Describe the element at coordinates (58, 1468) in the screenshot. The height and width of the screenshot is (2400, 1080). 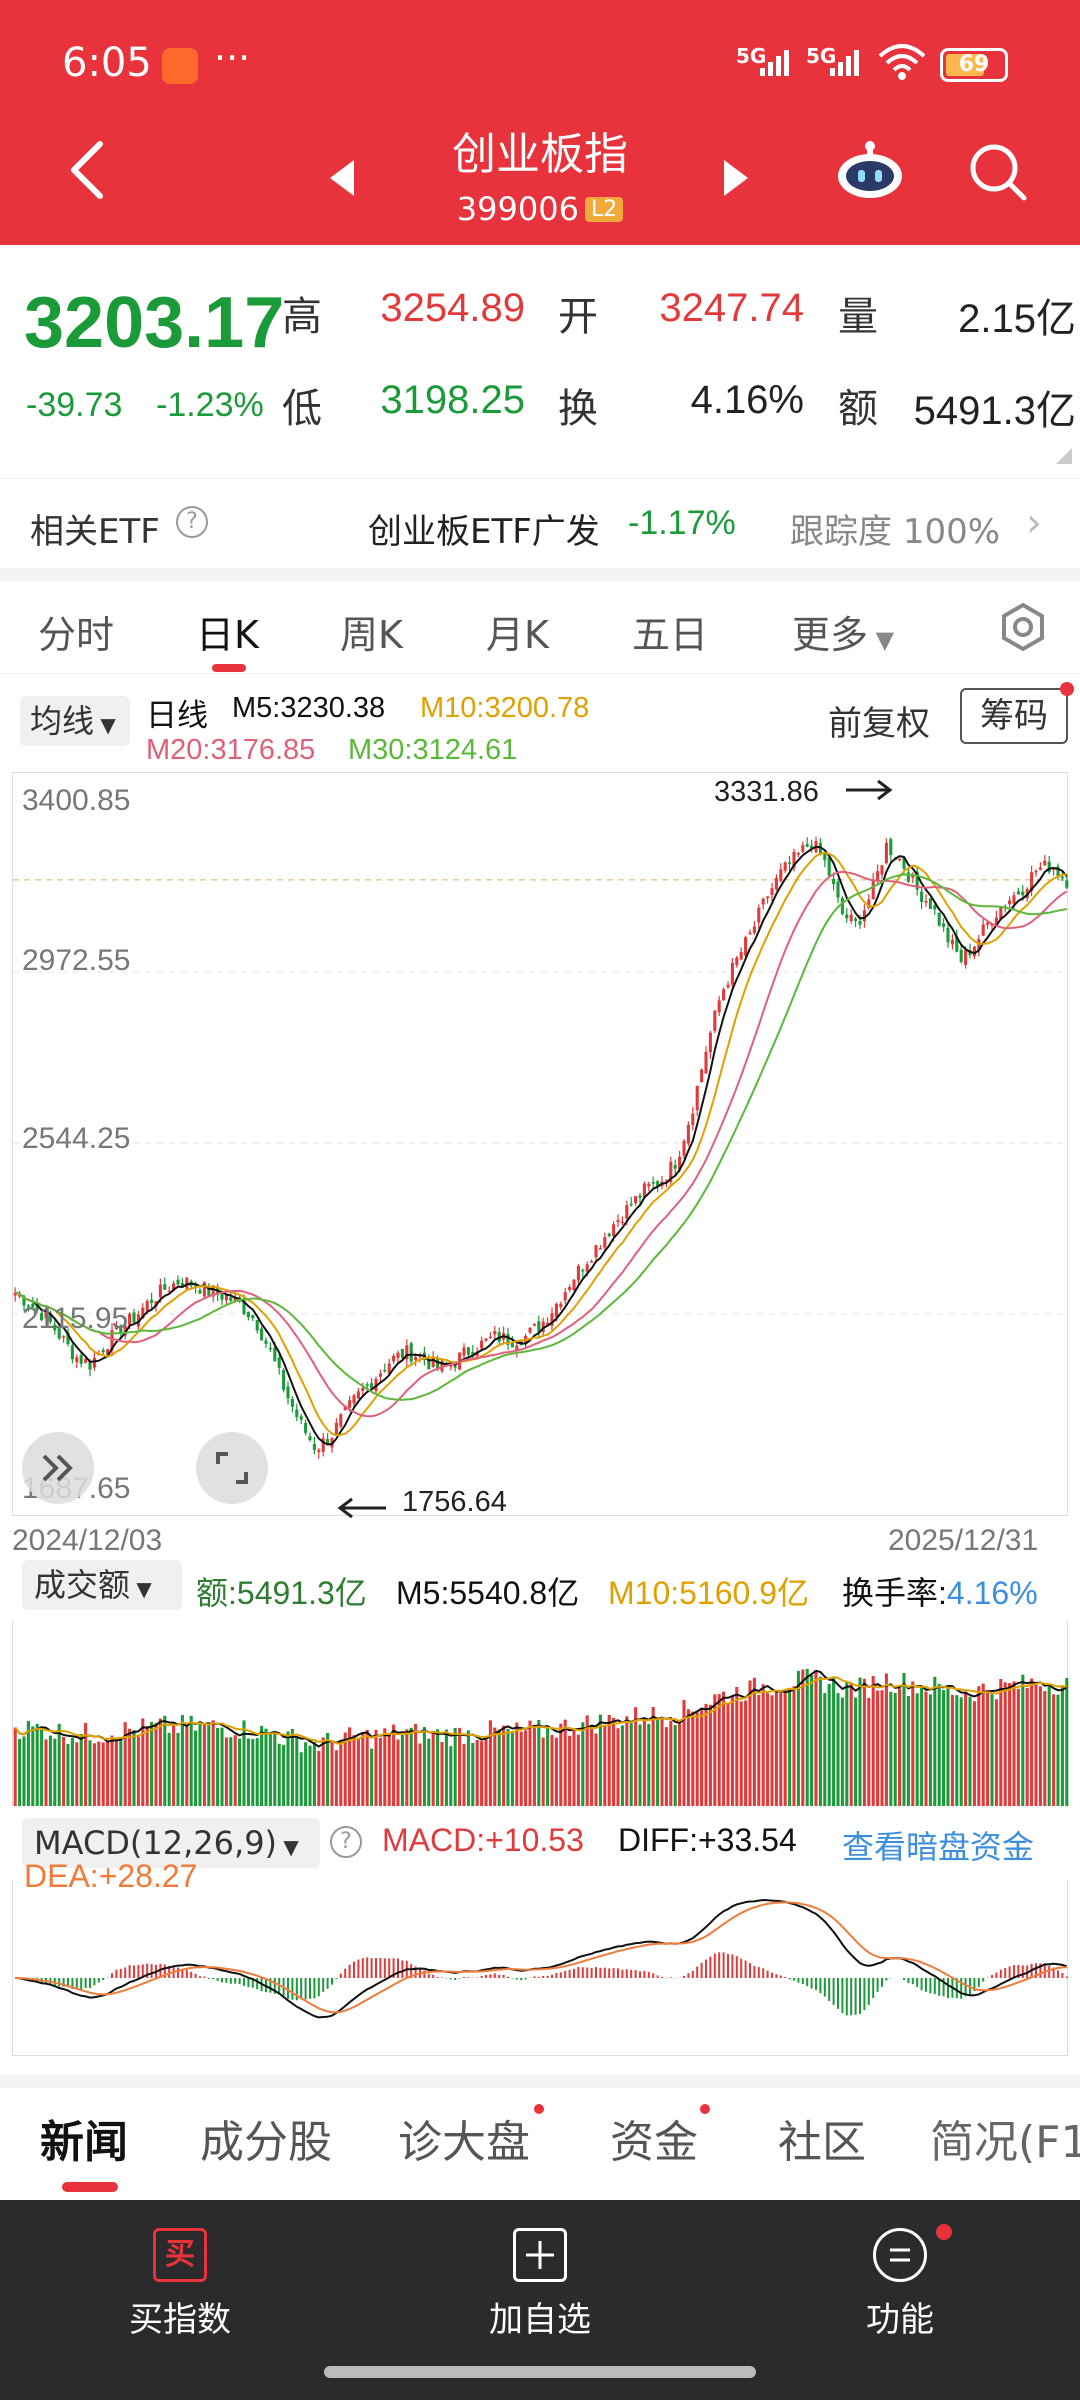
I see `expand-sidebar-button` at that location.